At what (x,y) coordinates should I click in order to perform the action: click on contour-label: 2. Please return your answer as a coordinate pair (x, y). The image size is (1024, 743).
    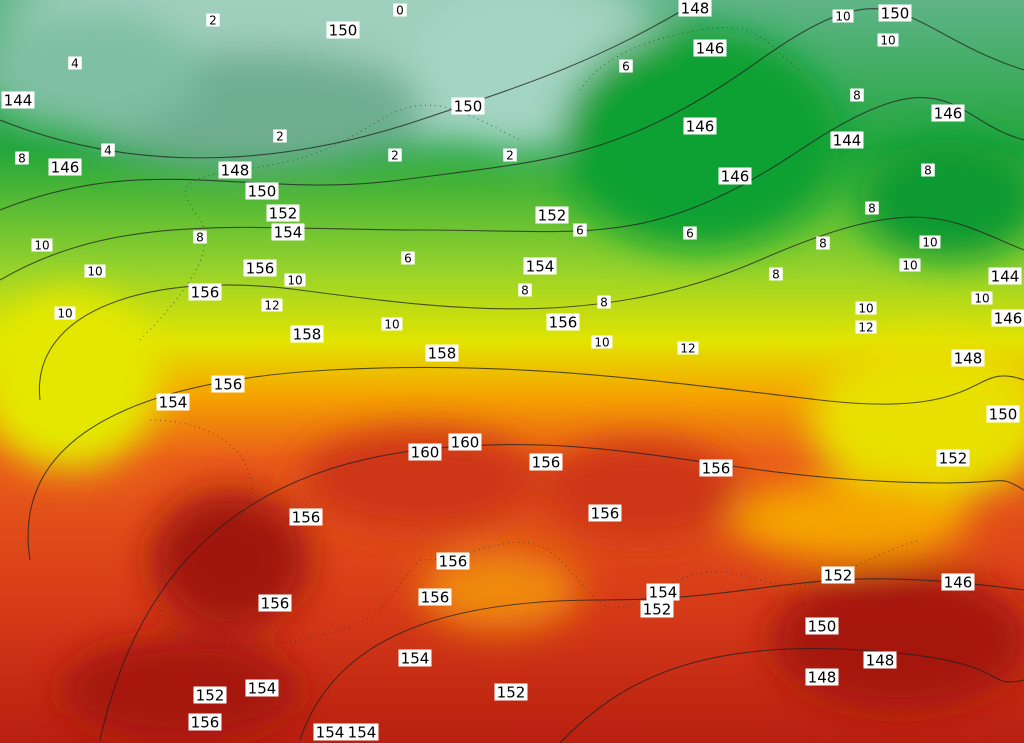
    Looking at the image, I should click on (213, 21).